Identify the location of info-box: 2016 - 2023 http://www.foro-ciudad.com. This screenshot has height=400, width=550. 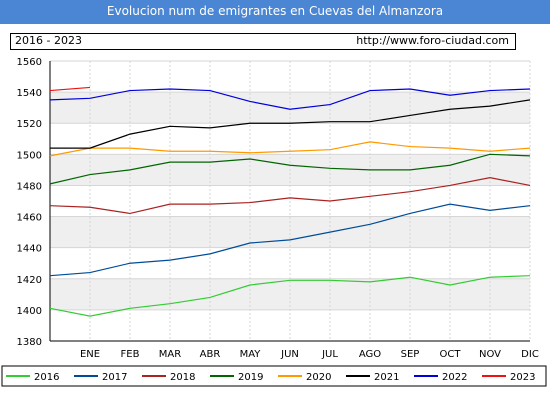
(263, 41).